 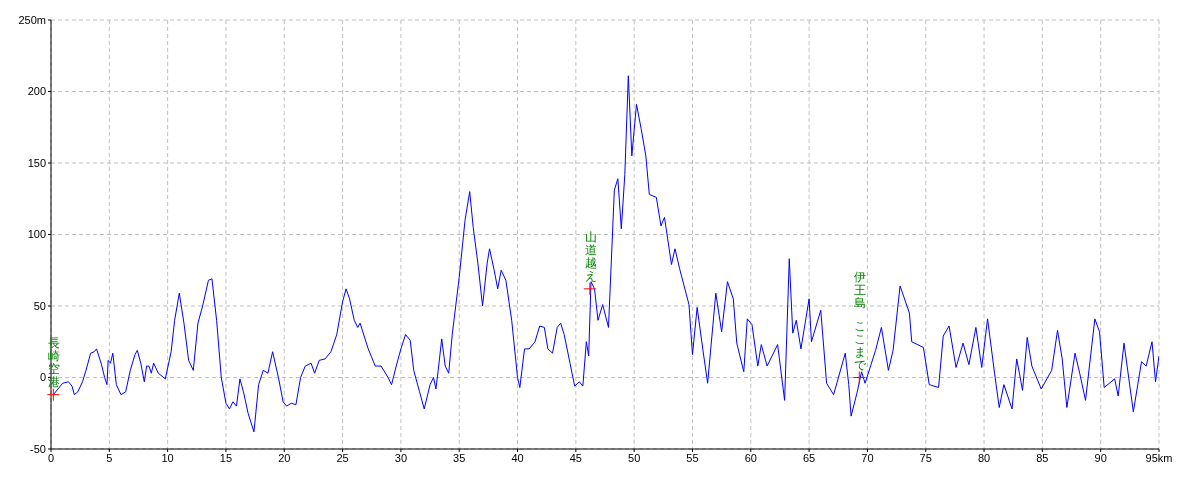 I want to click on x-tick-label: 95km, so click(x=1159, y=457).